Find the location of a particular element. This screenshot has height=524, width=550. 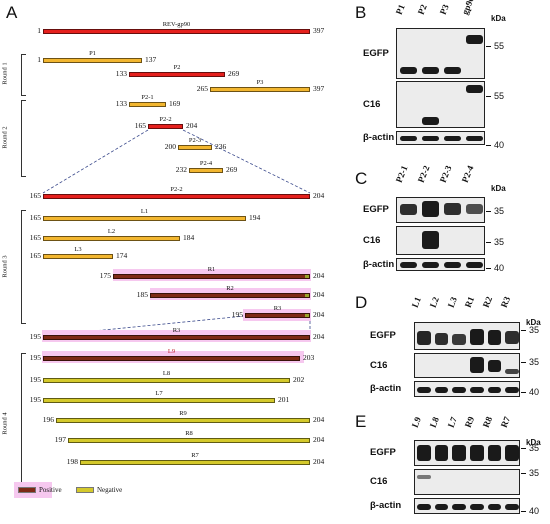

construct-bar-l3 is located at coordinates (78, 256).